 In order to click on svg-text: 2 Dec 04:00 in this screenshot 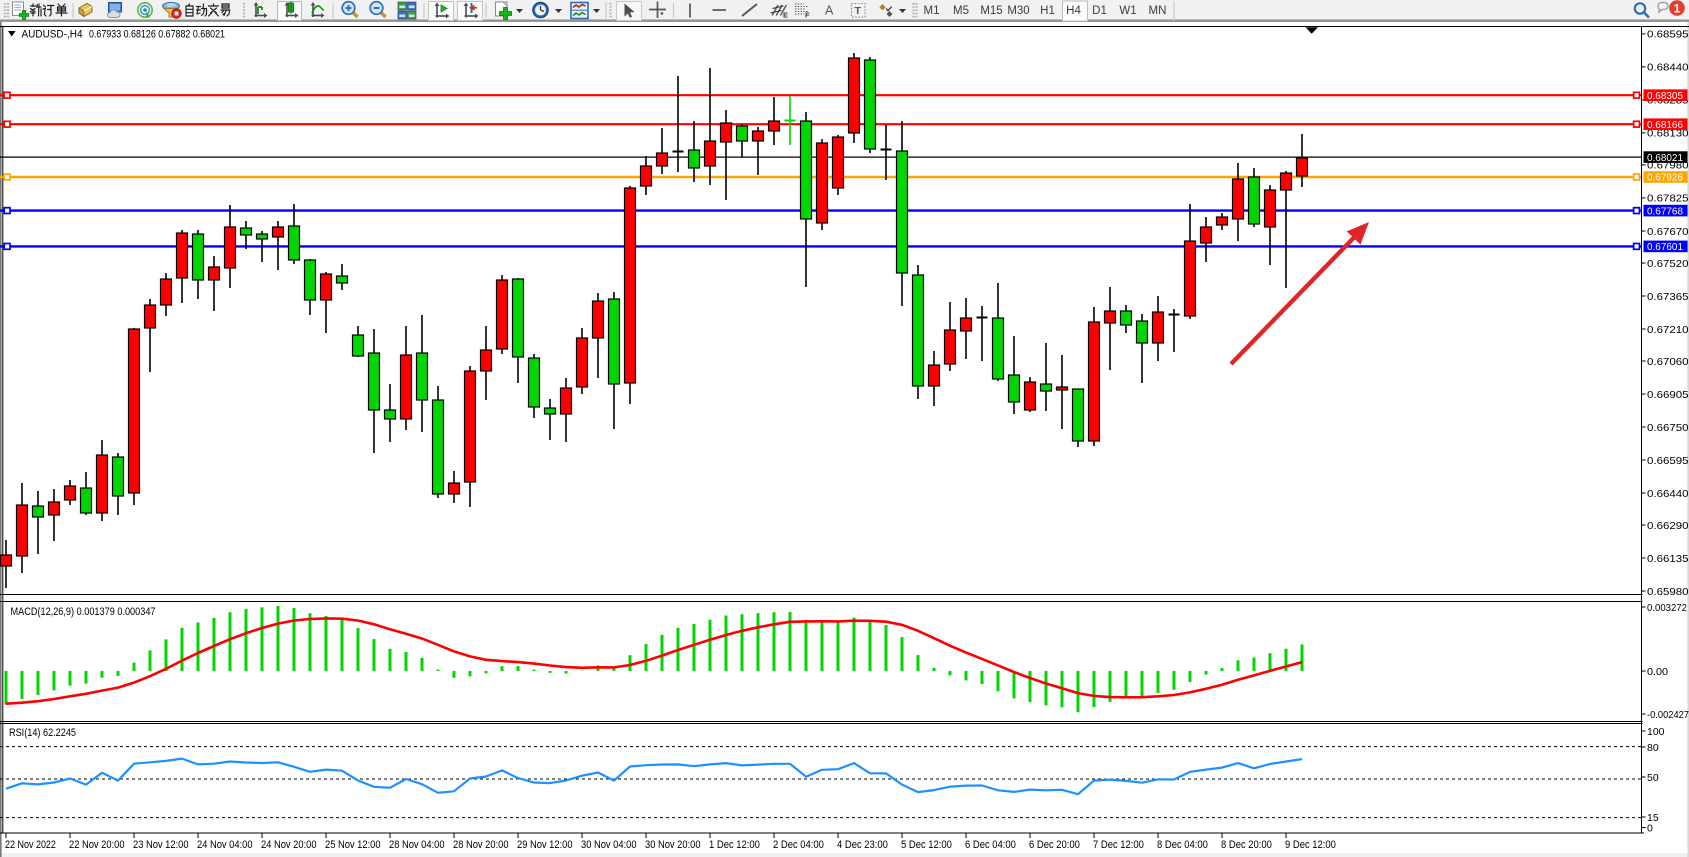, I will do `click(798, 845)`.